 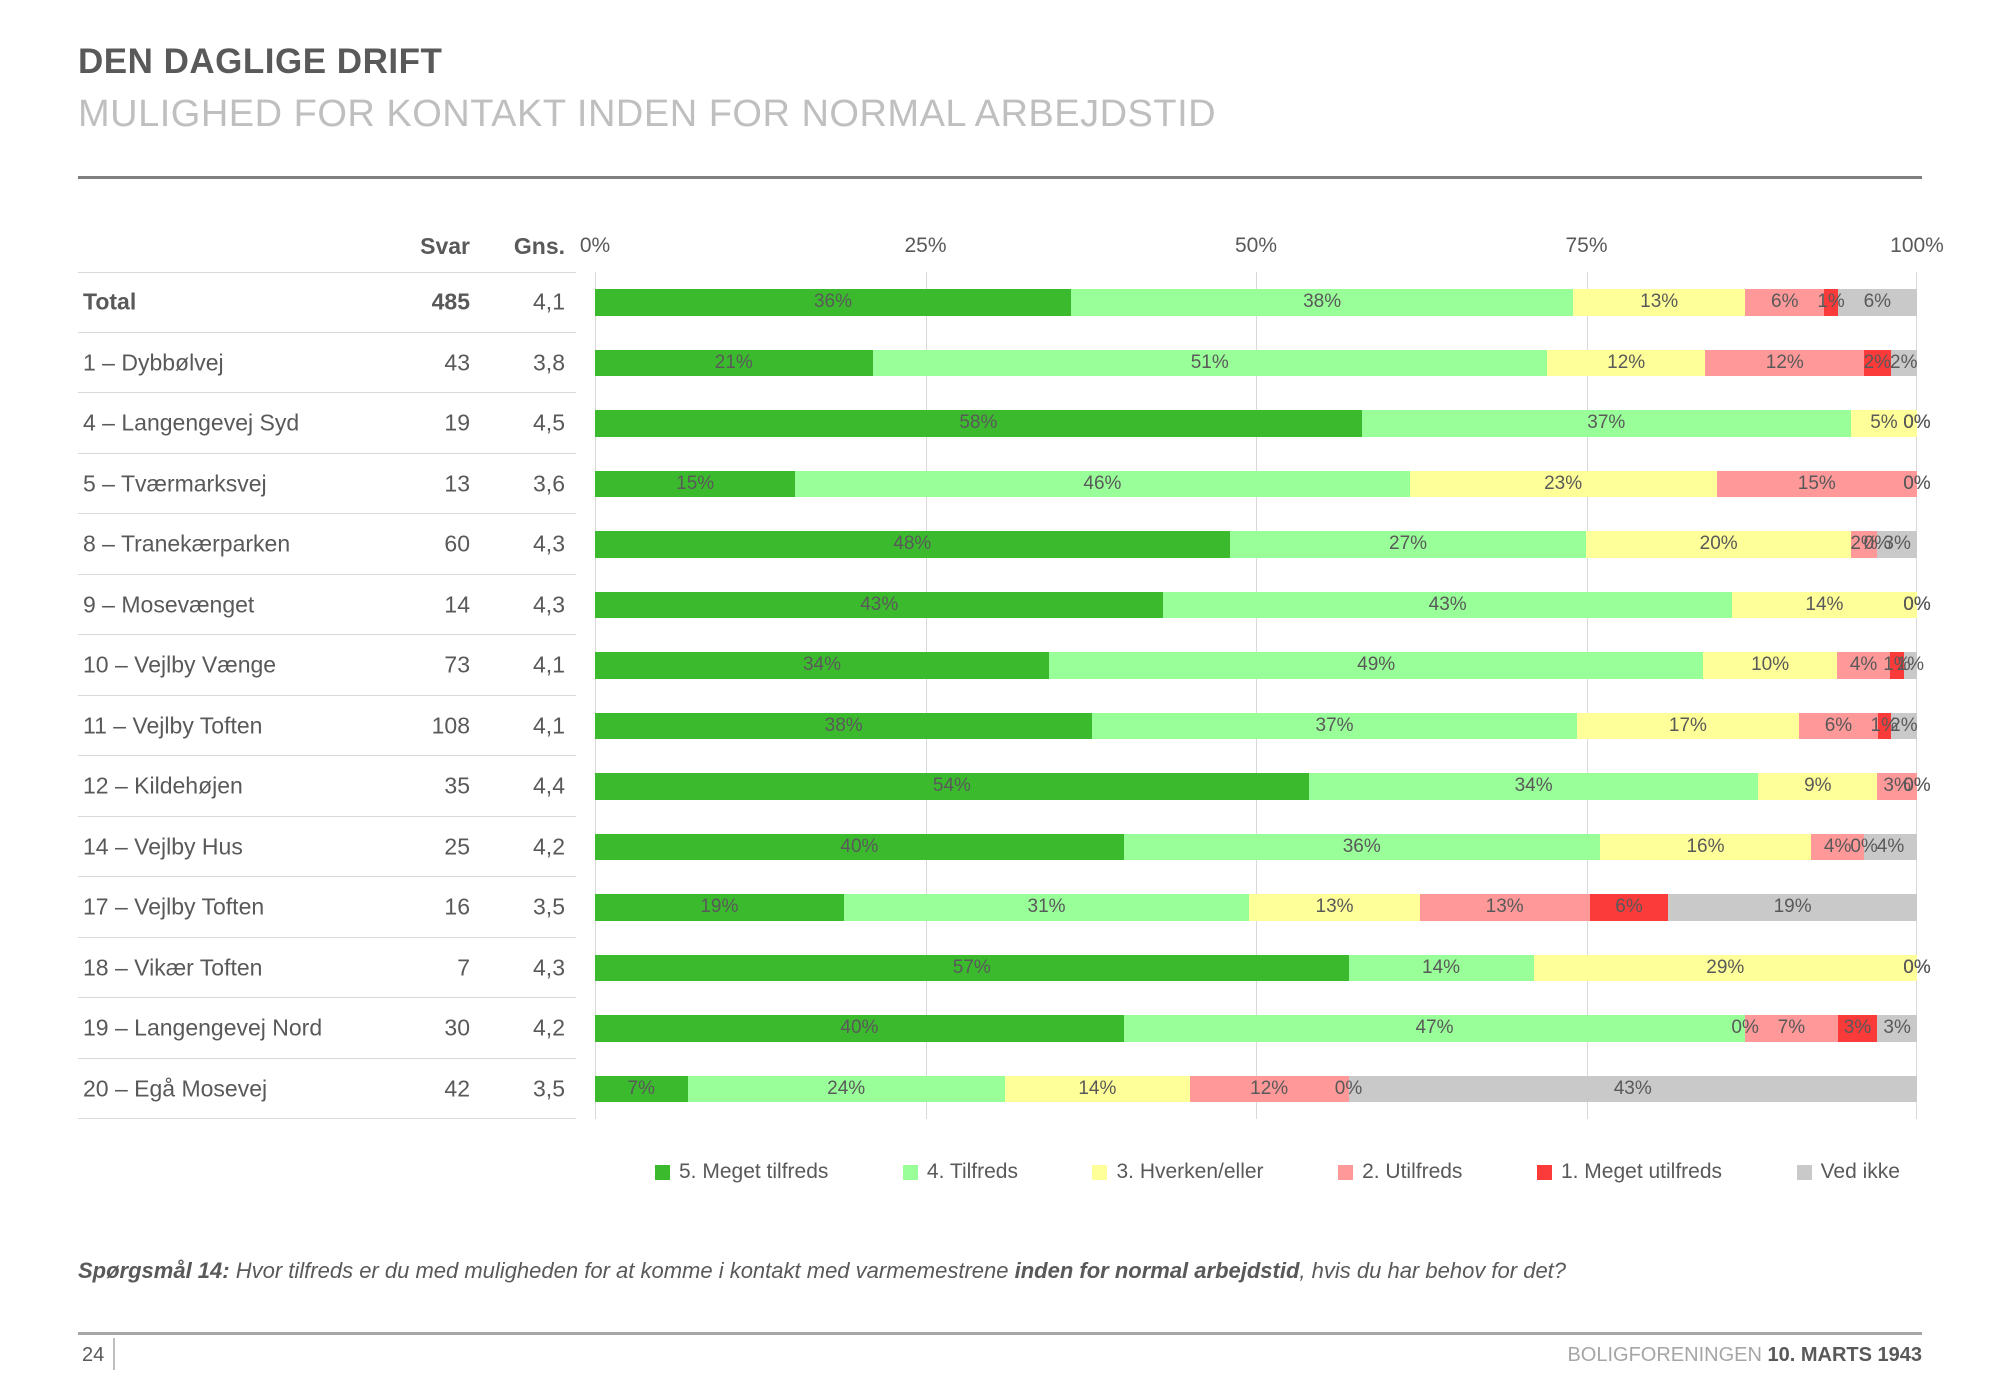 What do you see at coordinates (1792, 907) in the screenshot?
I see `bar-segment-label: 19%` at bounding box center [1792, 907].